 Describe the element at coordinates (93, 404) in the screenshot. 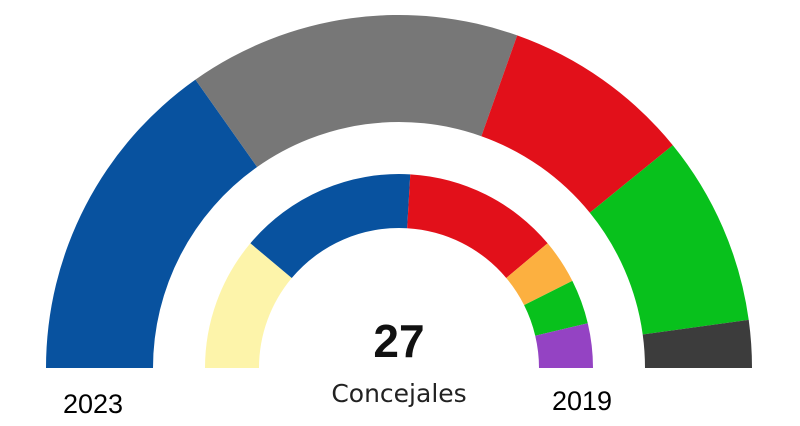

I see `year-label-2023: 2023` at that location.